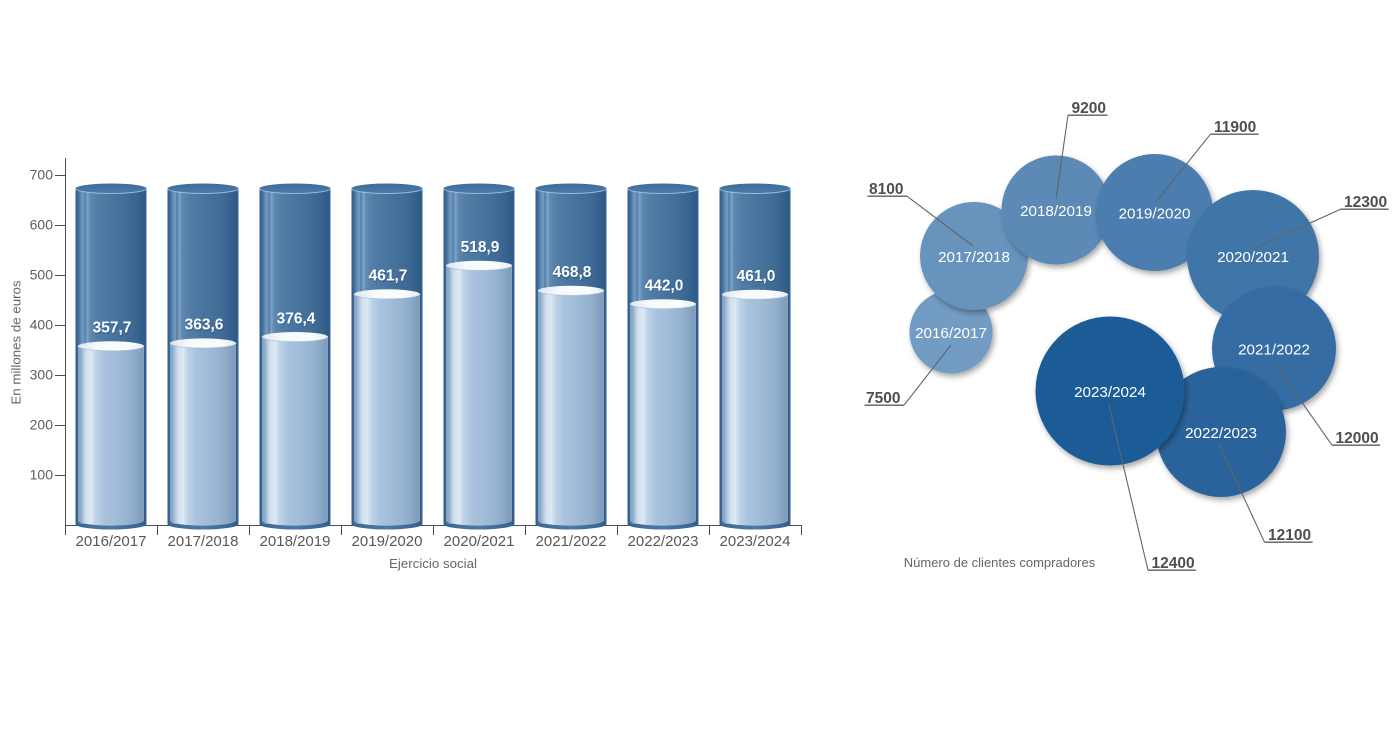  What do you see at coordinates (433, 563) in the screenshot?
I see `svg-text: Ejercicio social` at bounding box center [433, 563].